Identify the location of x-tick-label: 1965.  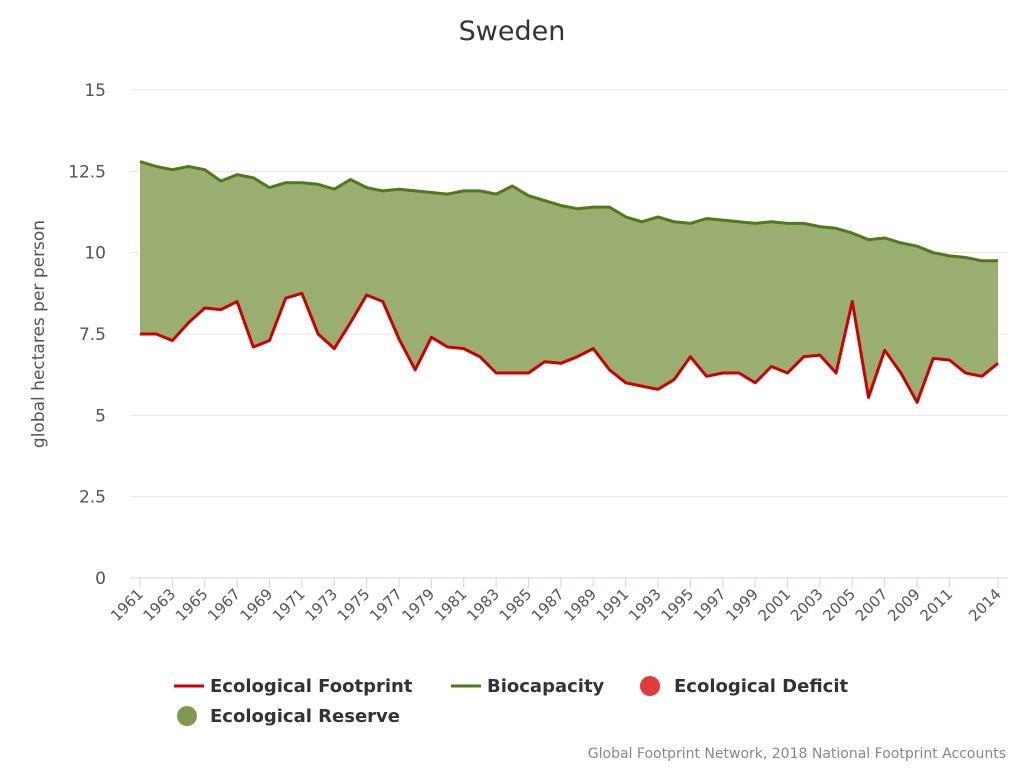
(192, 605).